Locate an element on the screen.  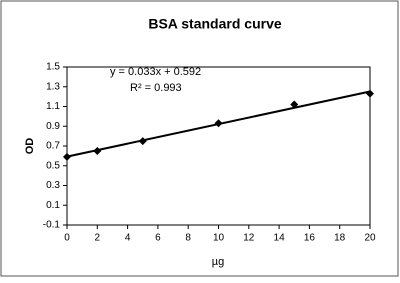
y-axis-label: OD is located at coordinates (30, 146).